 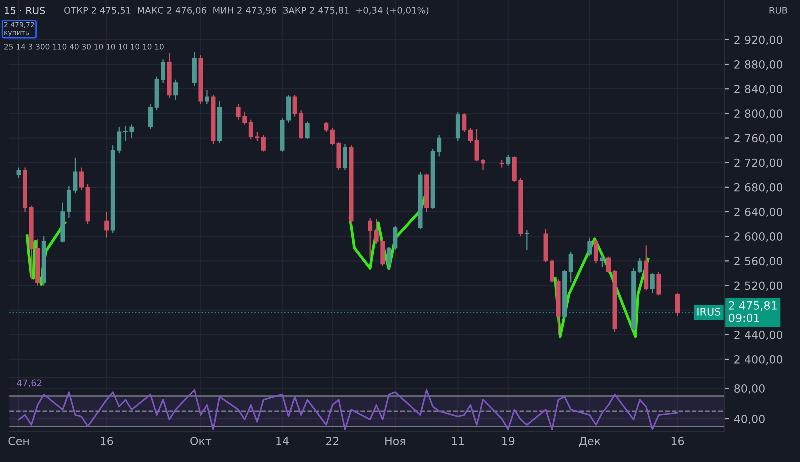 What do you see at coordinates (758, 335) in the screenshot?
I see `y-tick-label: 2 440,00` at bounding box center [758, 335].